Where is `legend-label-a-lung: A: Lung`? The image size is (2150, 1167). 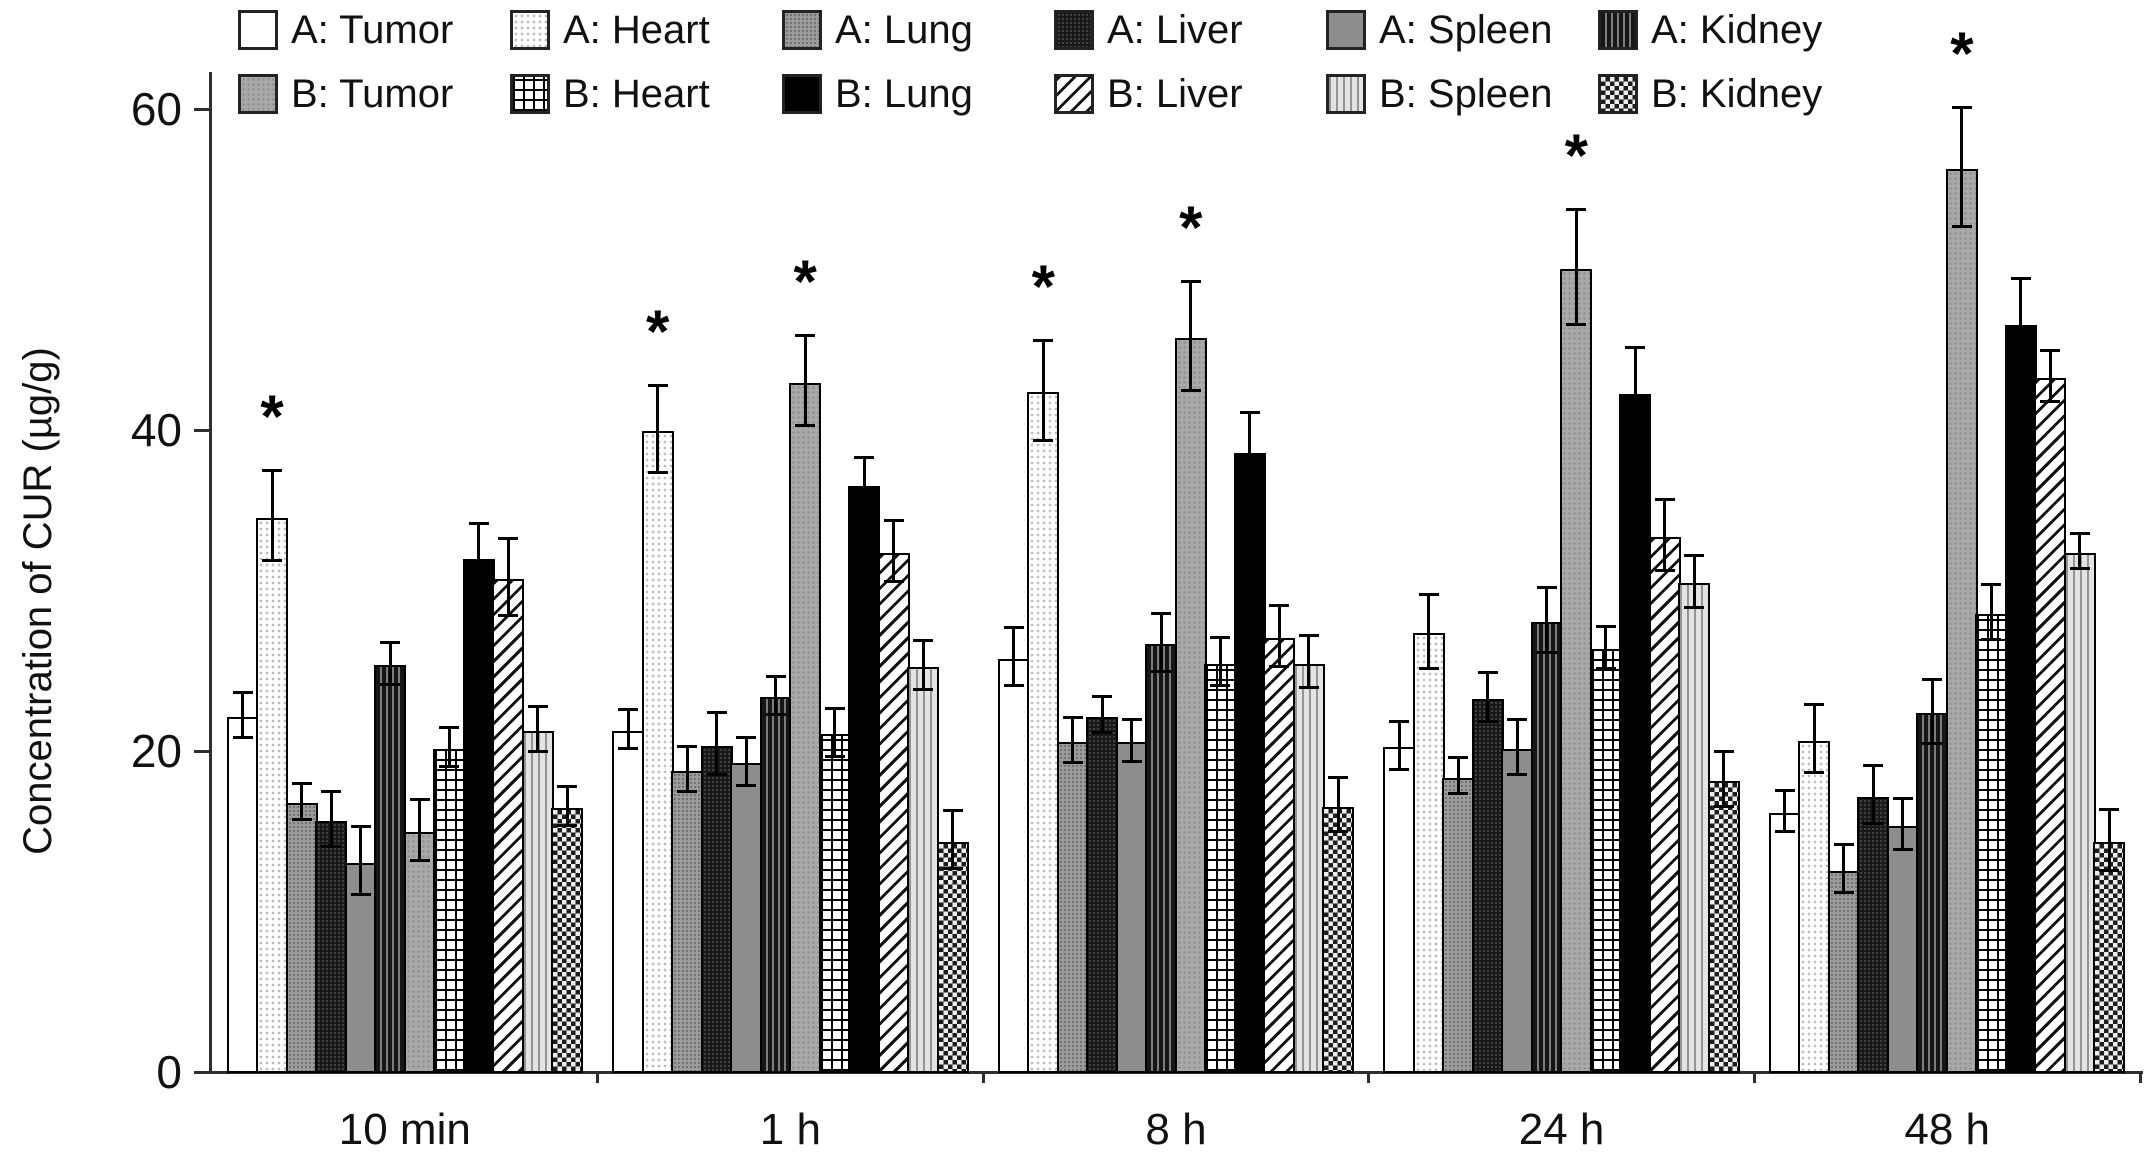 legend-label-a-lung: A: Lung is located at coordinates (904, 30).